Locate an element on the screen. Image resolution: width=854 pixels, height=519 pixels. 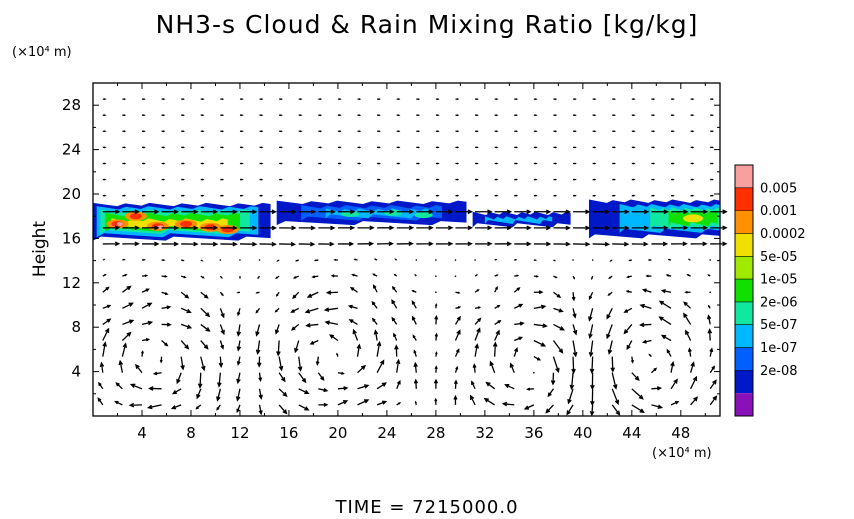
colorbar-label: 1e-05 is located at coordinates (779, 280).